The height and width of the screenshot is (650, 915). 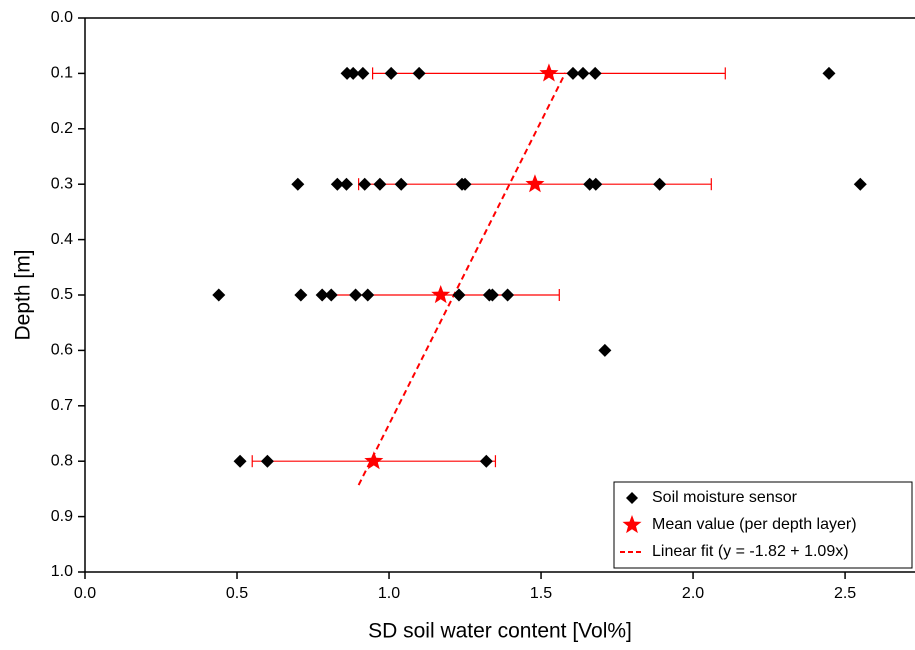 What do you see at coordinates (389, 593) in the screenshot?
I see `x-tick-label: 1.0` at bounding box center [389, 593].